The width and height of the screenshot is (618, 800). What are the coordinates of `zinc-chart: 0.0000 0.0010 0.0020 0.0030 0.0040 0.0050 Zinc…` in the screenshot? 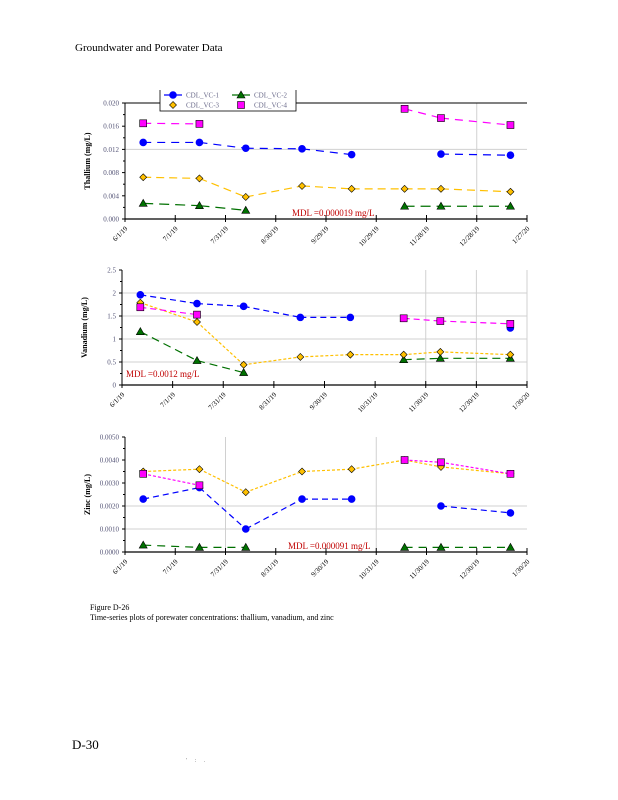 It's located at (307, 508).